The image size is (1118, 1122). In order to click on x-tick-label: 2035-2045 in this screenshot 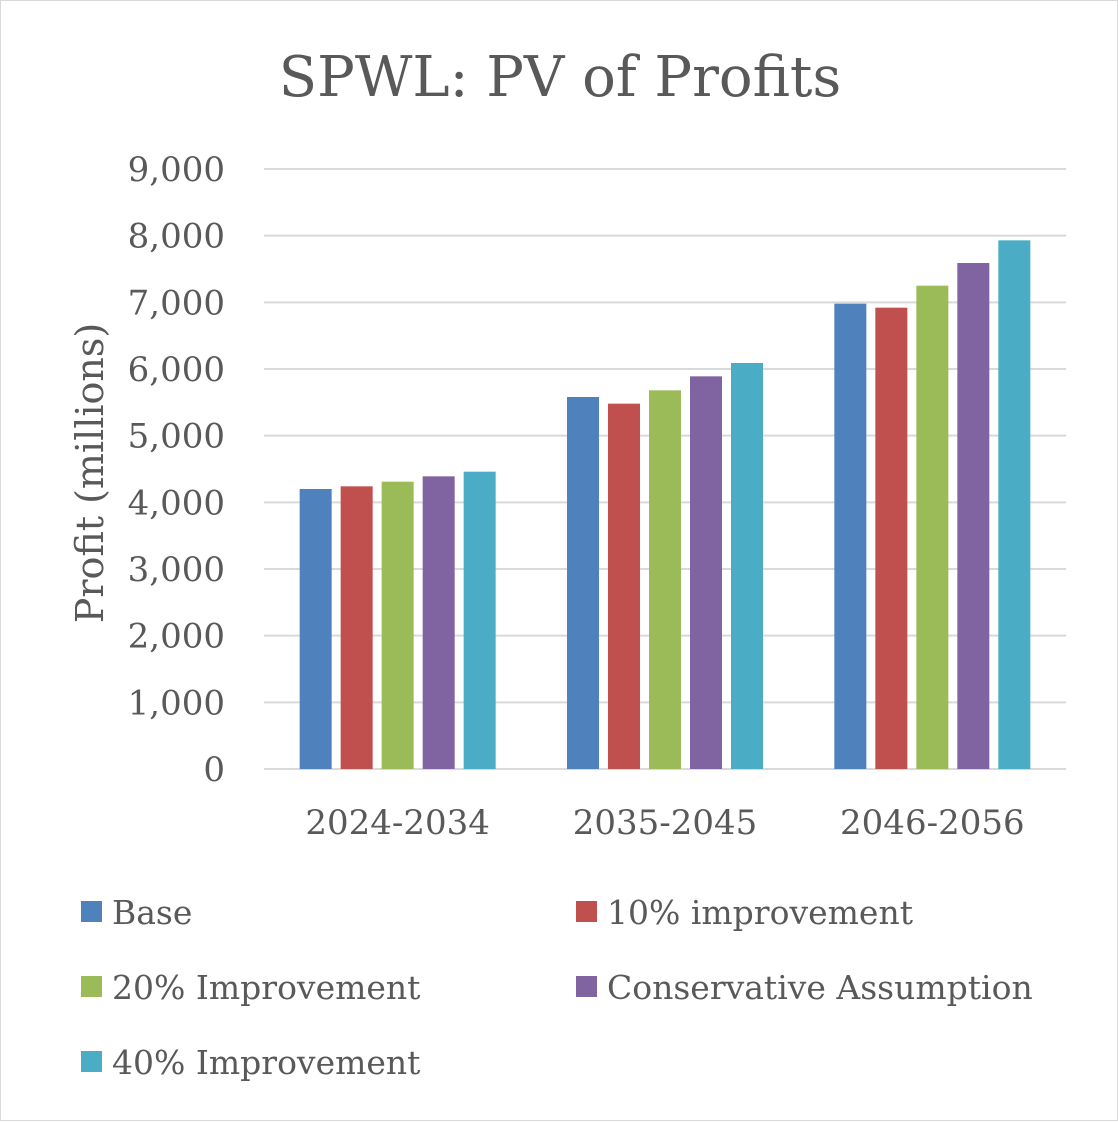, I will do `click(665, 823)`.